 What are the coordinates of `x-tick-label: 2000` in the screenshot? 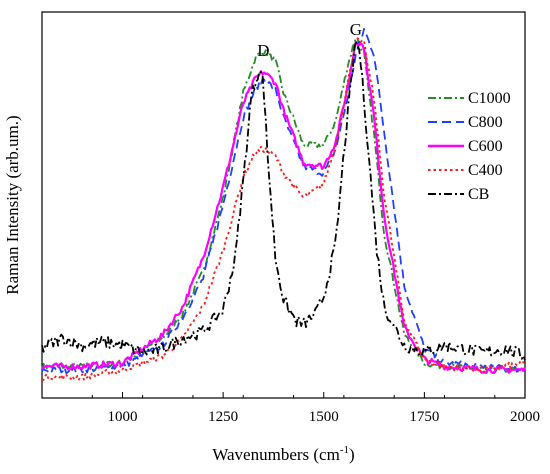 It's located at (525, 417).